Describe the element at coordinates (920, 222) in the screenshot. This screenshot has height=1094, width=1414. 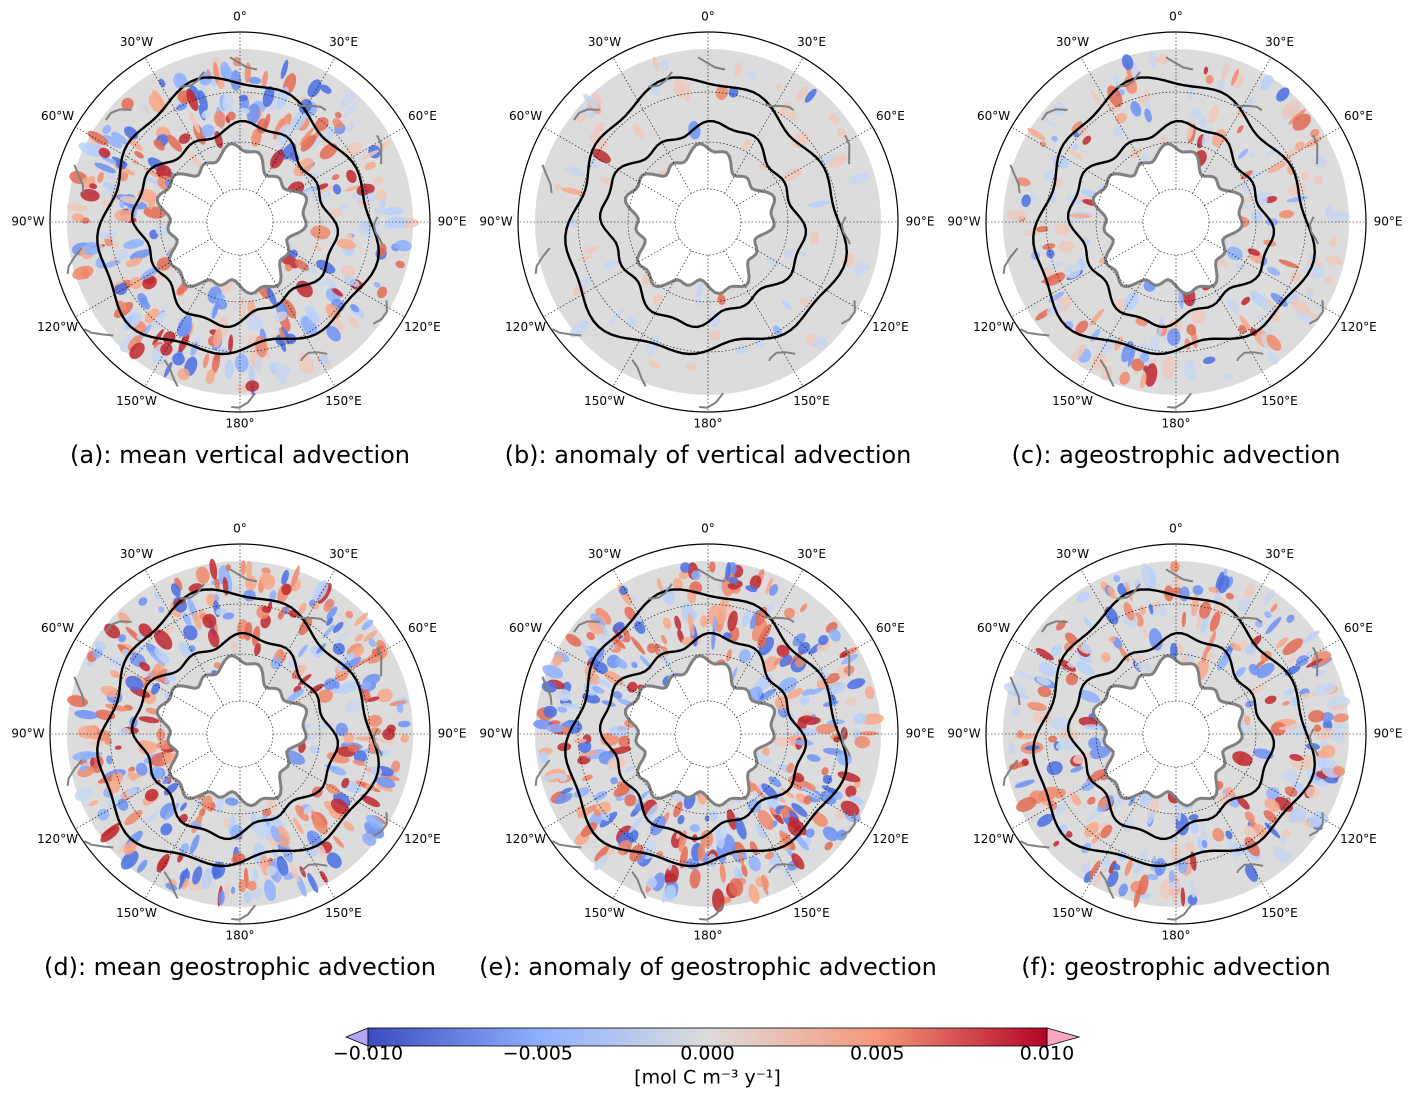
I see `longitude-label: 90°E` at that location.